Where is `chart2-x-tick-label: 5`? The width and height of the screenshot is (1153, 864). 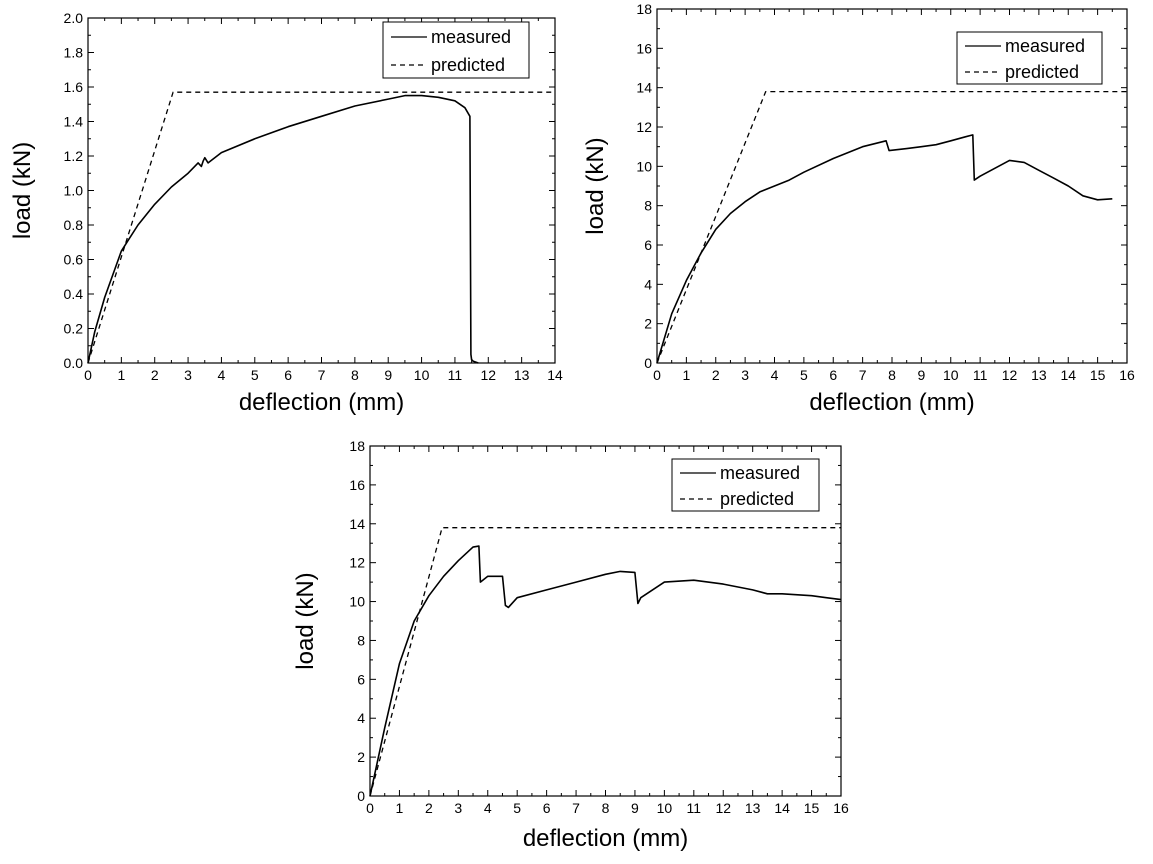 chart2-x-tick-label: 5 is located at coordinates (804, 375).